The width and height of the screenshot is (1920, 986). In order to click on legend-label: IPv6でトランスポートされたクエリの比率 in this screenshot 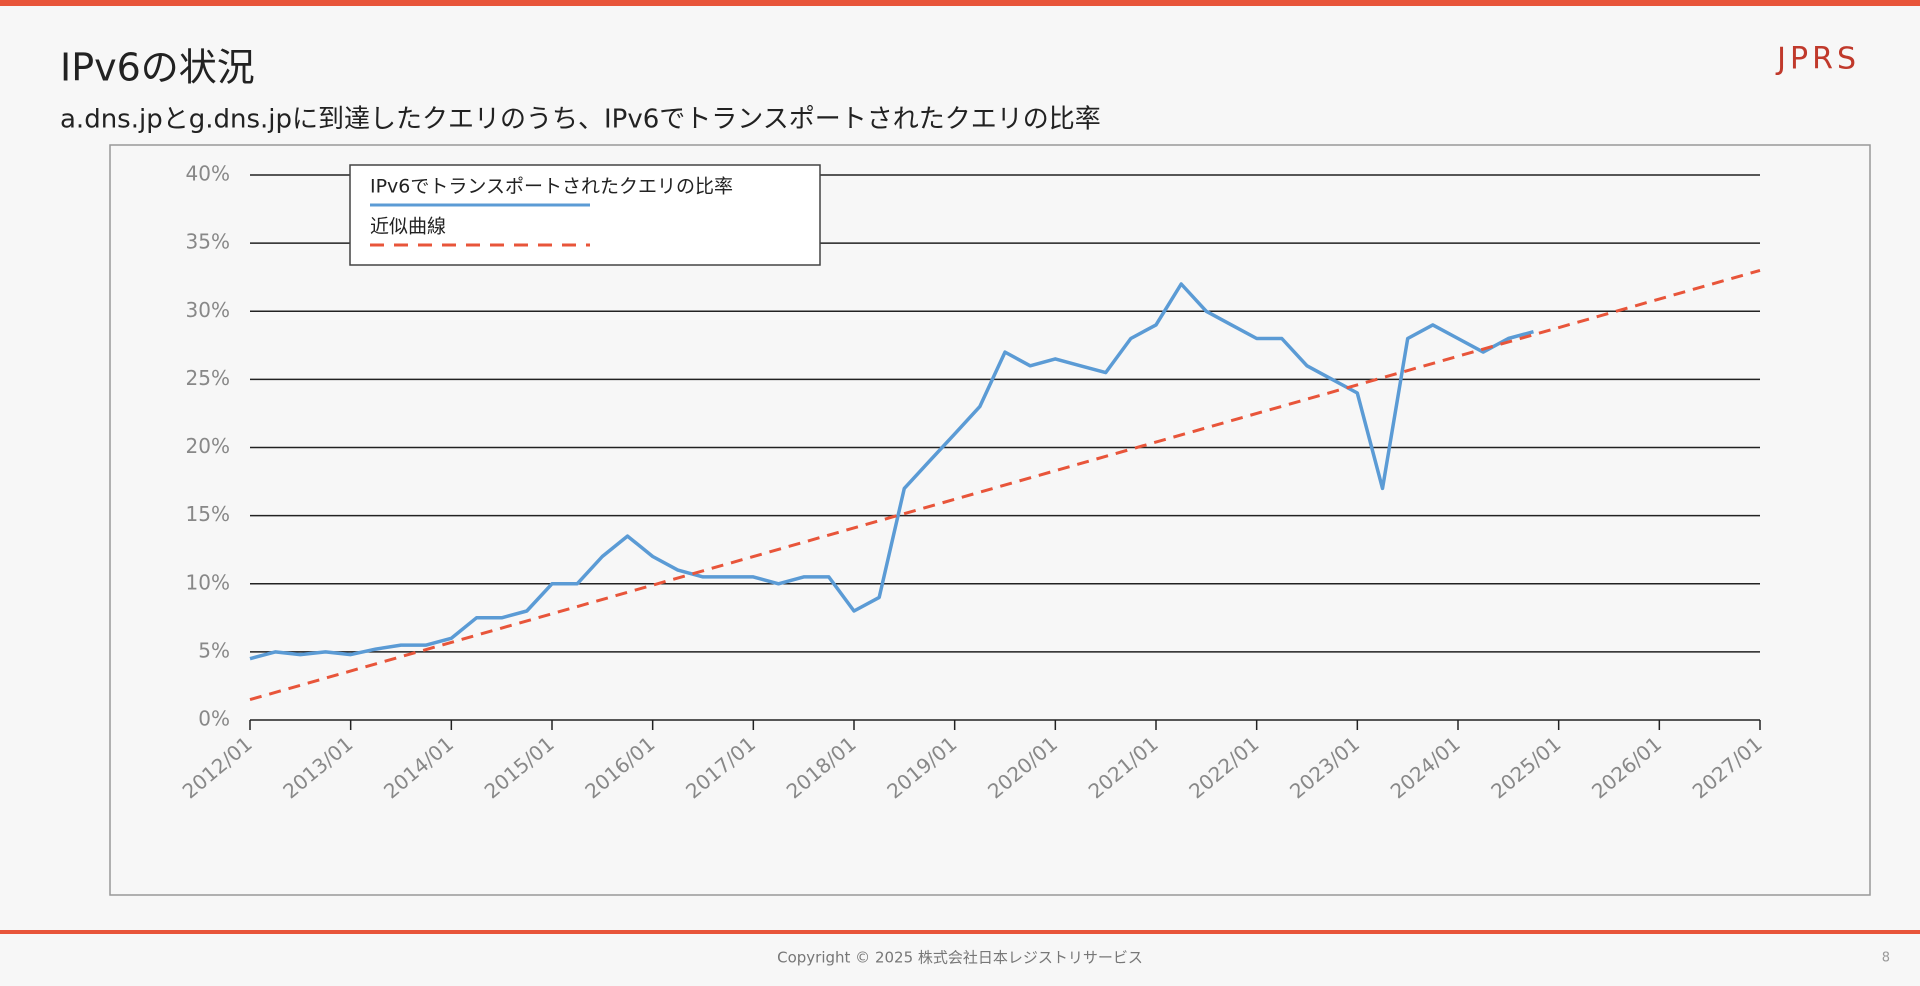, I will do `click(551, 187)`.